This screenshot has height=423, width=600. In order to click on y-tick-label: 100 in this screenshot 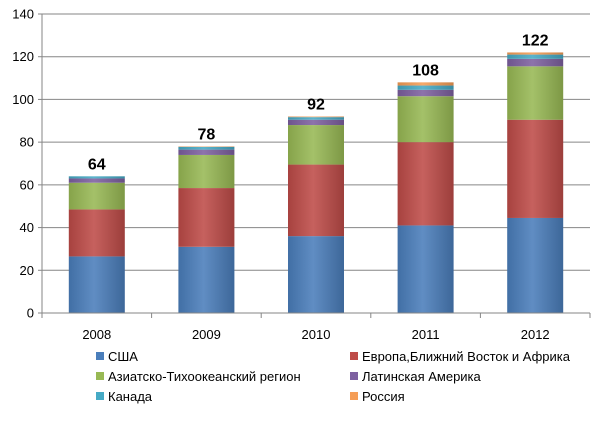, I will do `click(23, 99)`.